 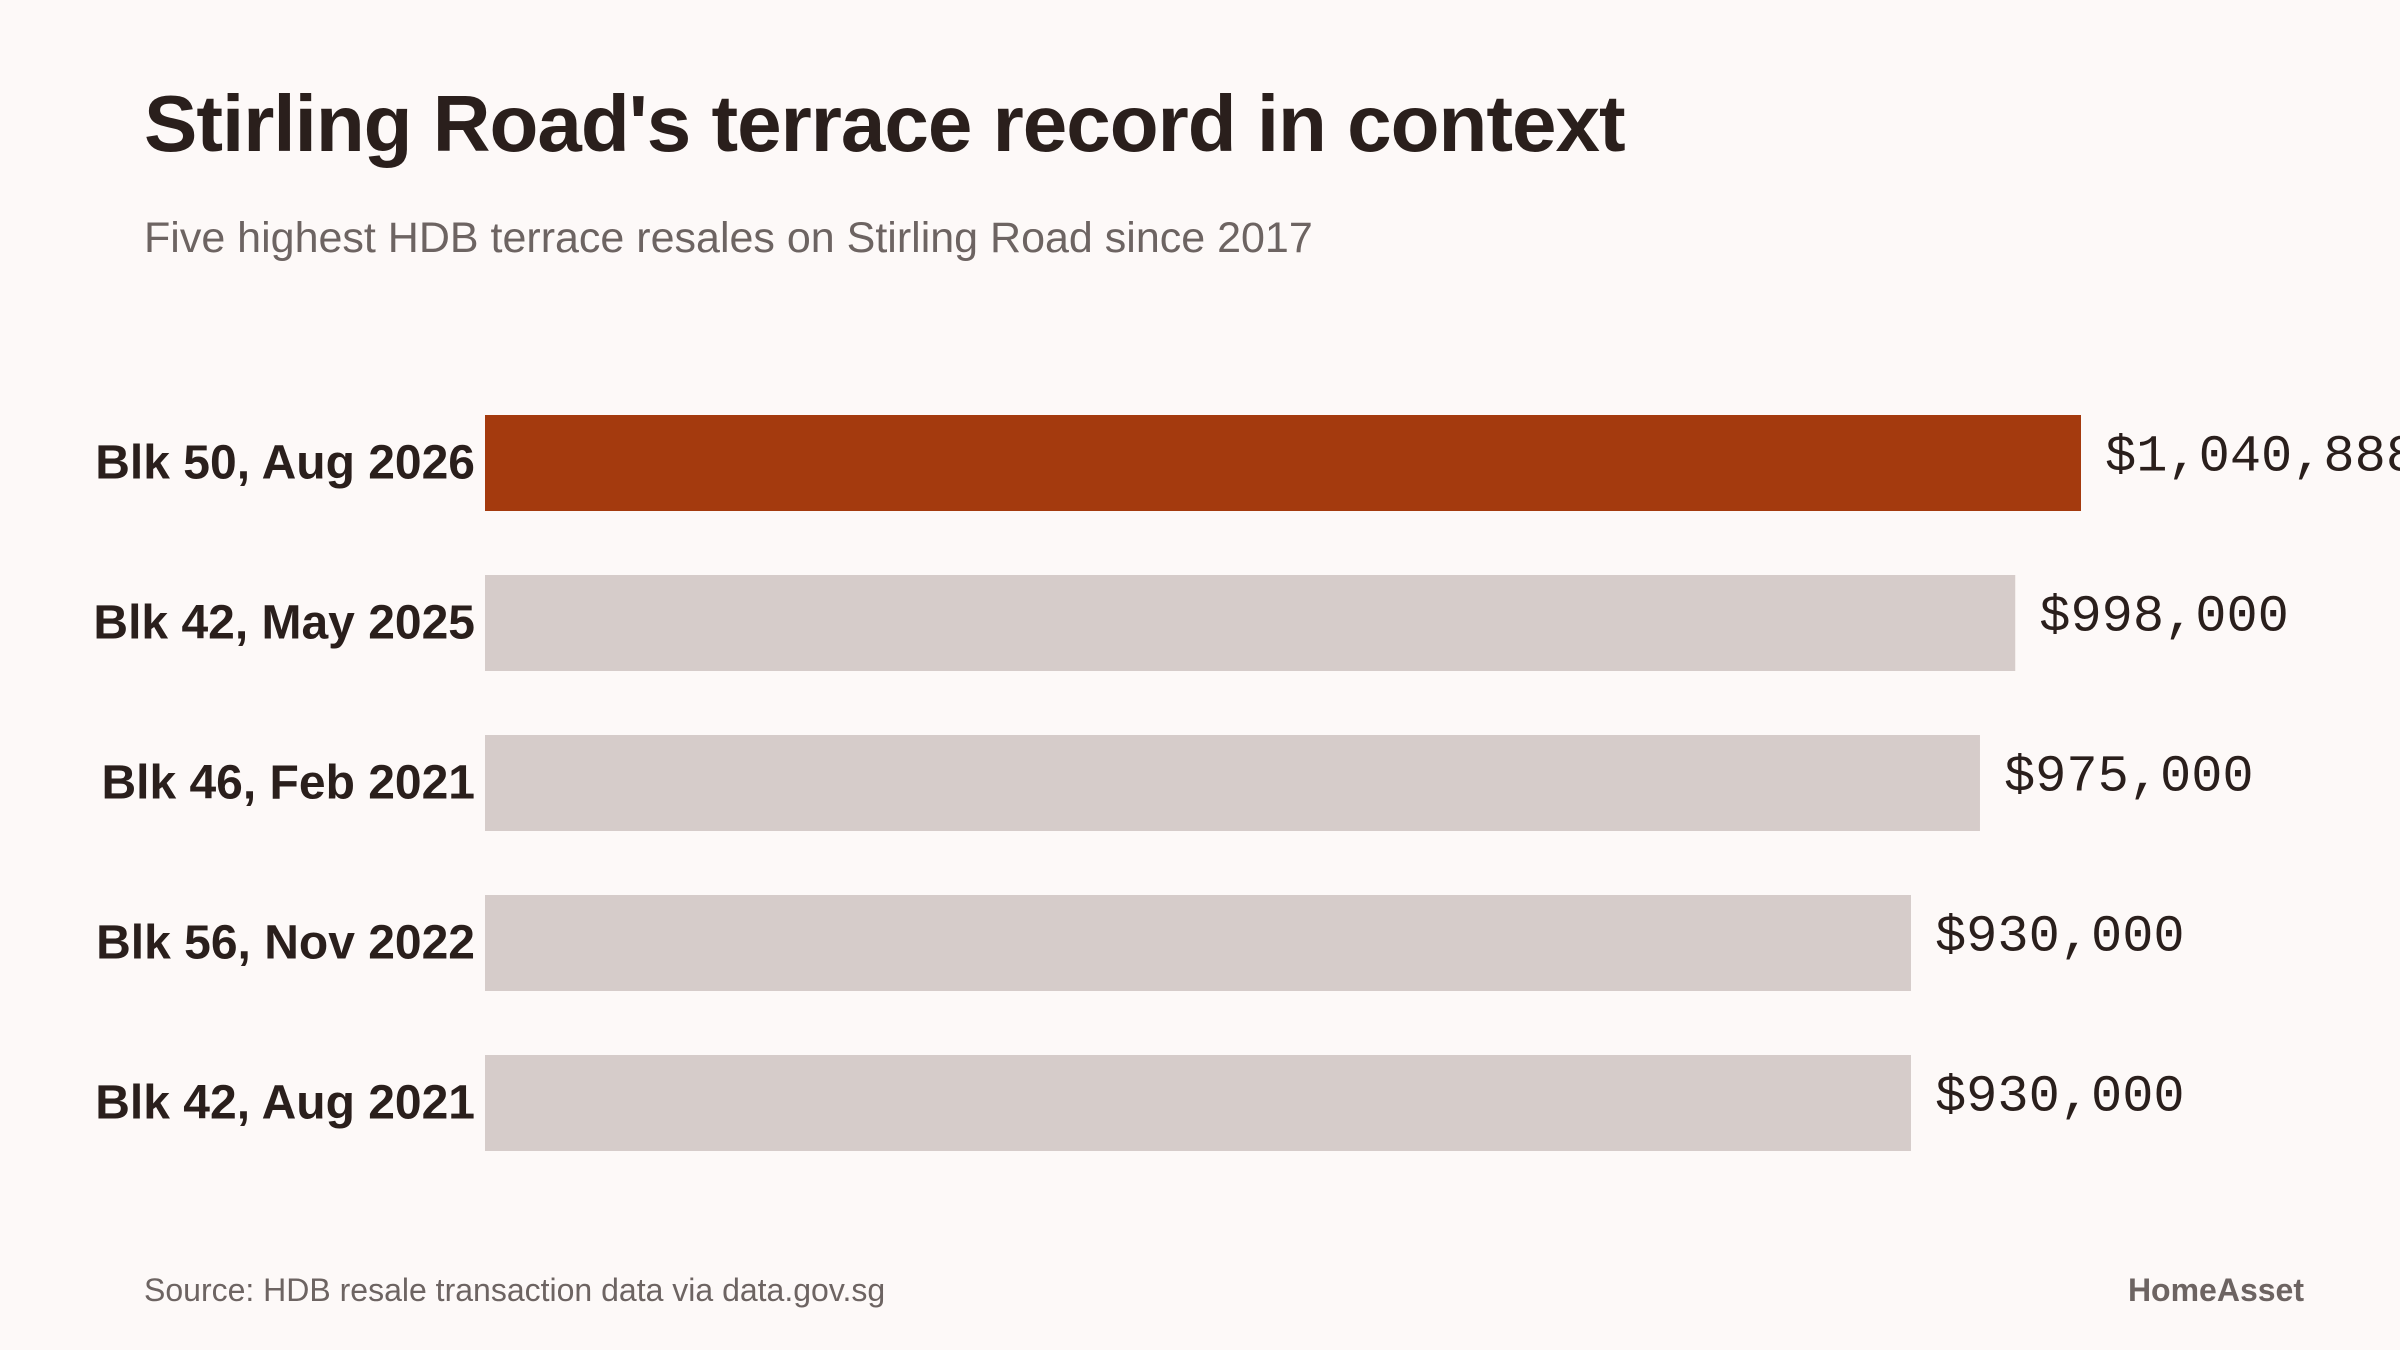 I want to click on value-label: $975,000, so click(x=2129, y=777).